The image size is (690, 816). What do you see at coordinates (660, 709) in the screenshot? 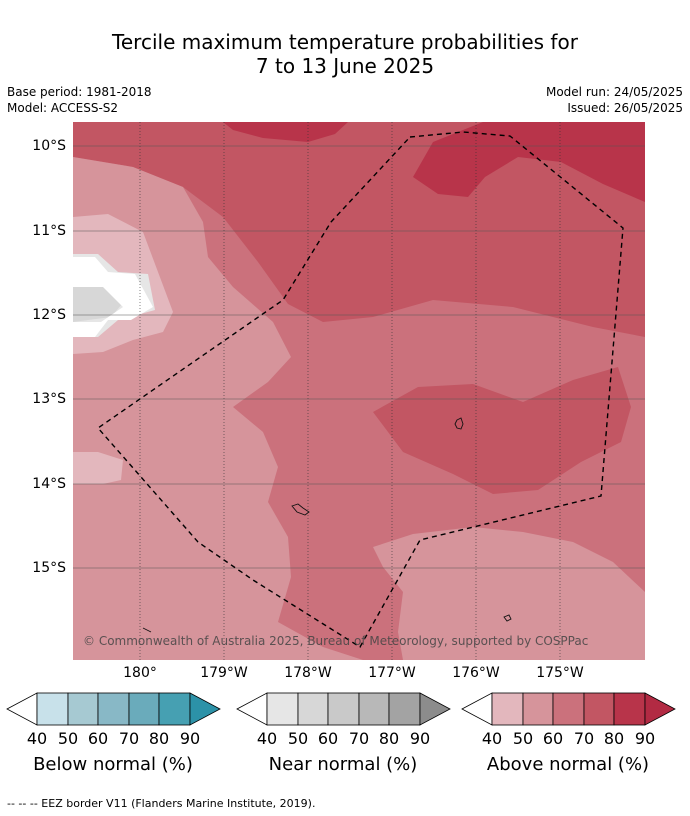
I see `above-normal-arrow-high` at bounding box center [660, 709].